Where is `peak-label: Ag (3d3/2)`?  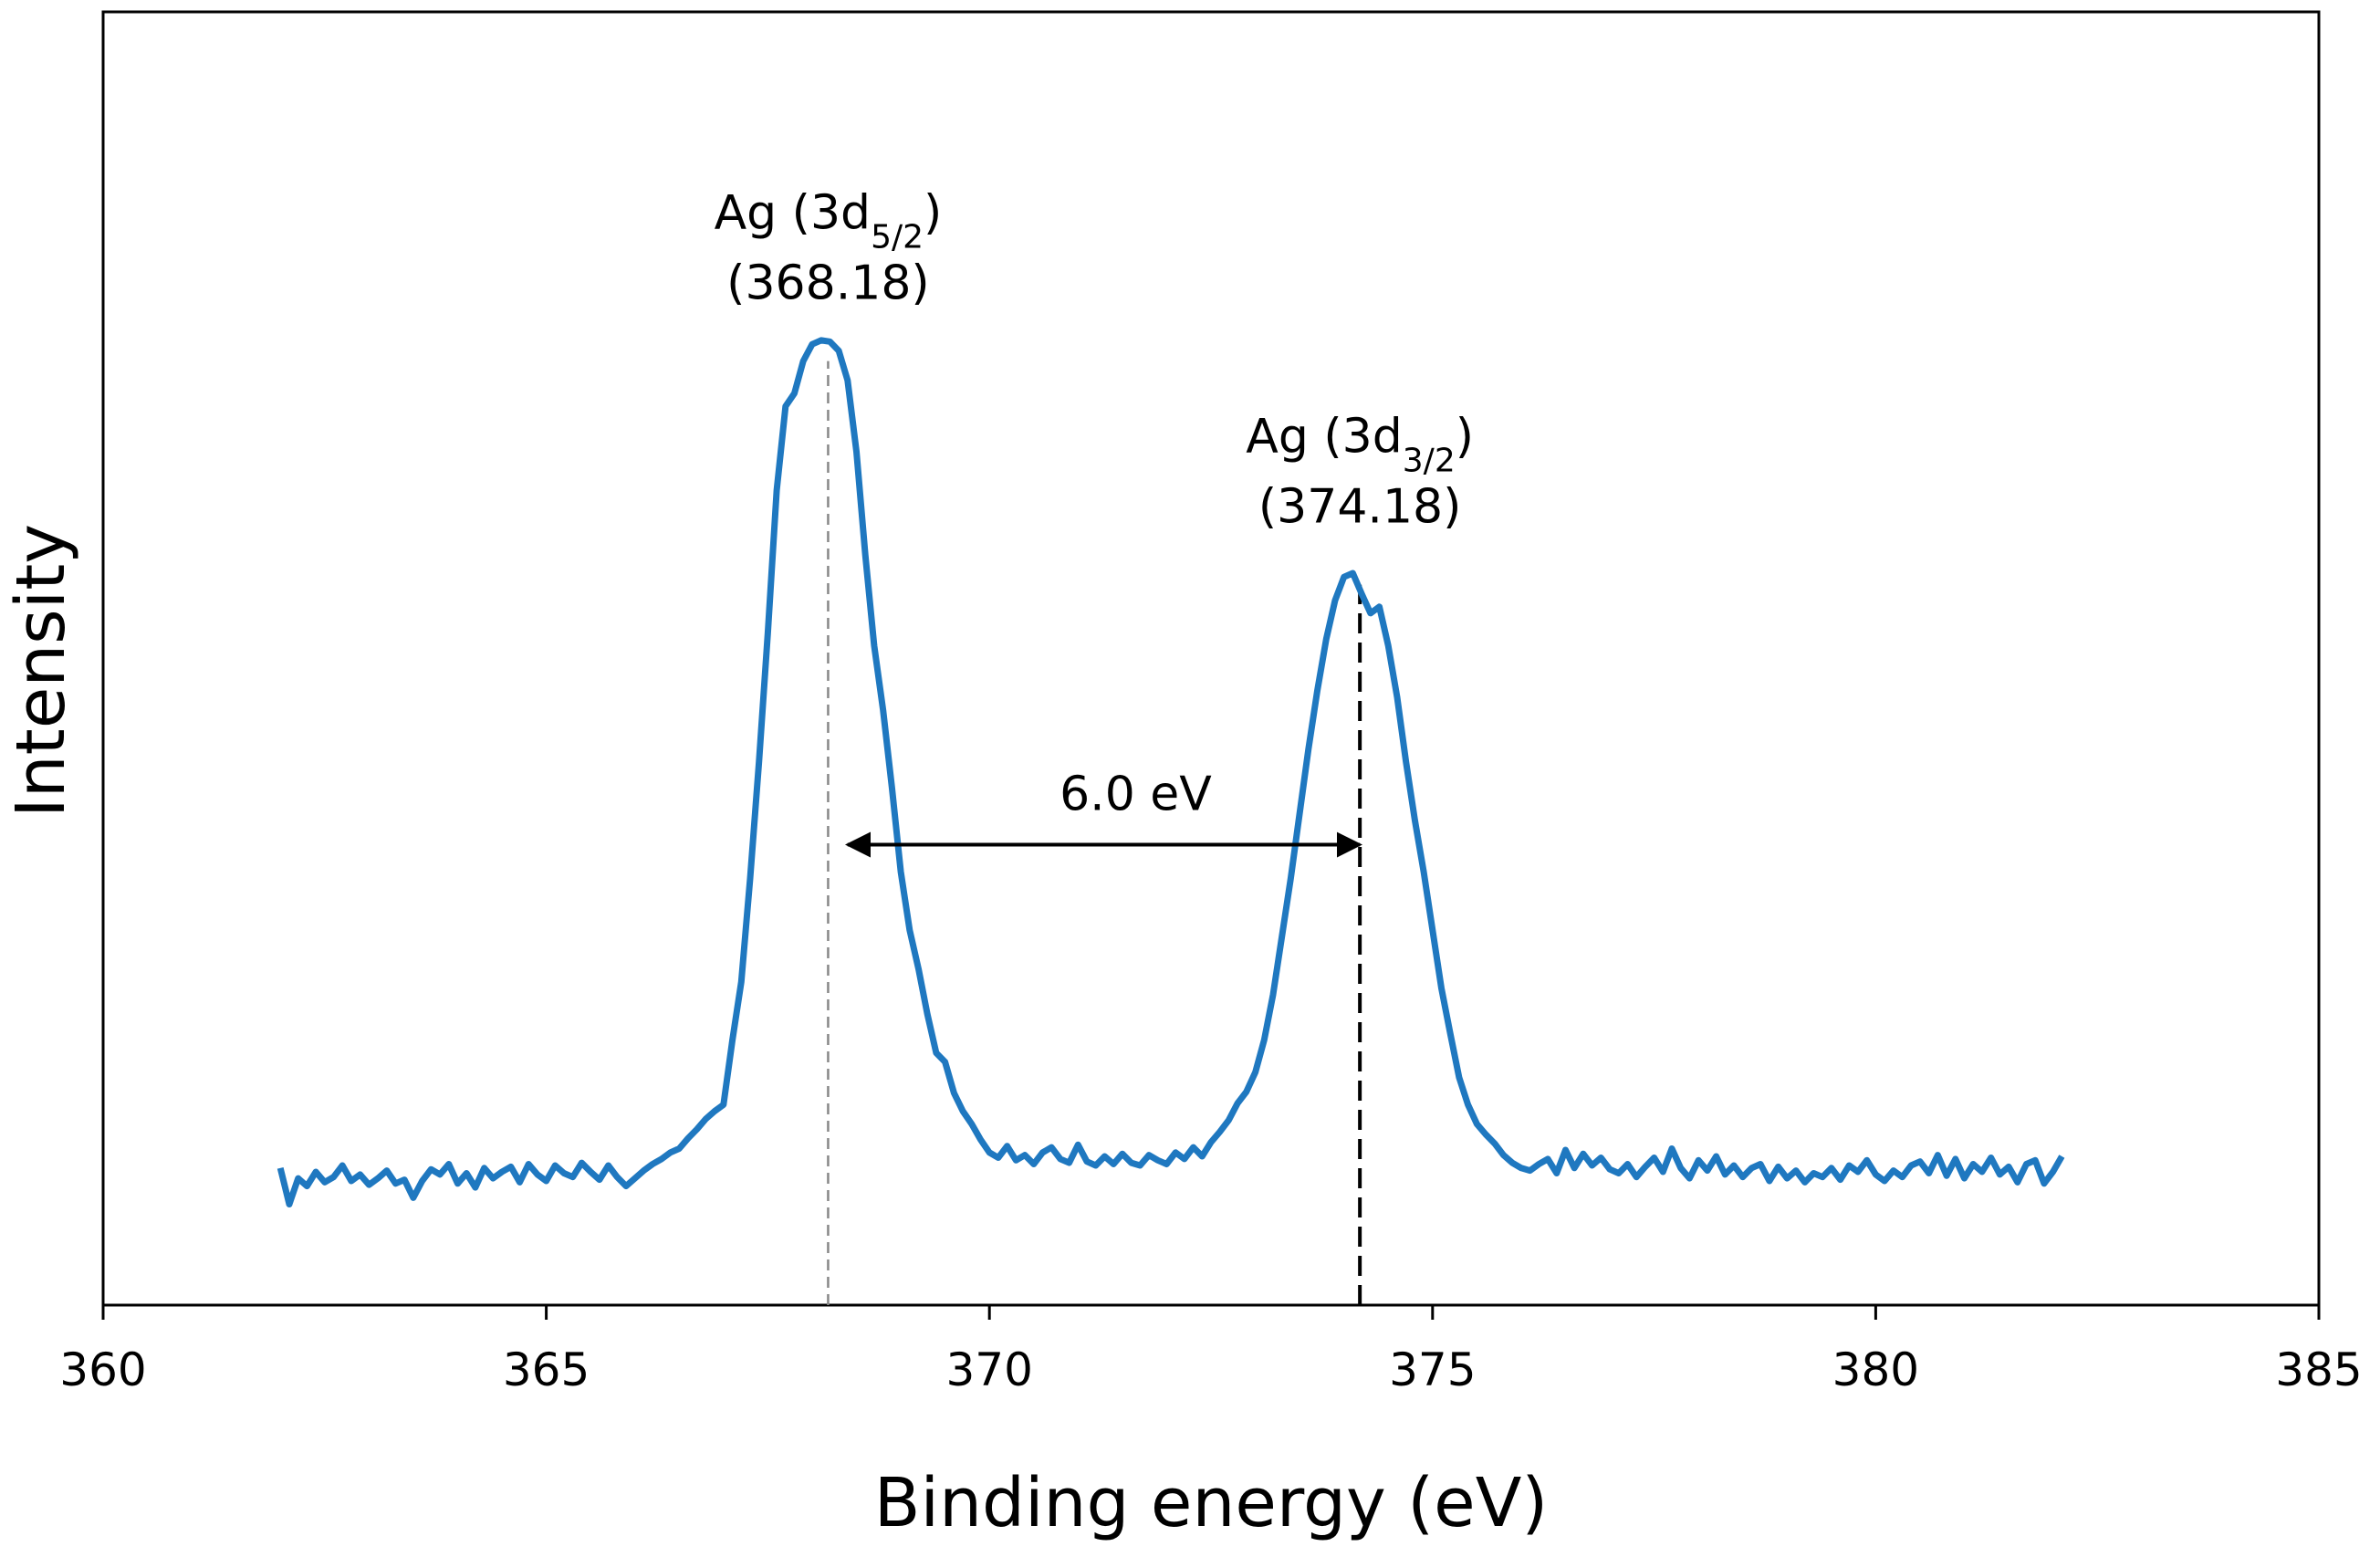 peak-label: Ag (3d3/2) is located at coordinates (1360, 444).